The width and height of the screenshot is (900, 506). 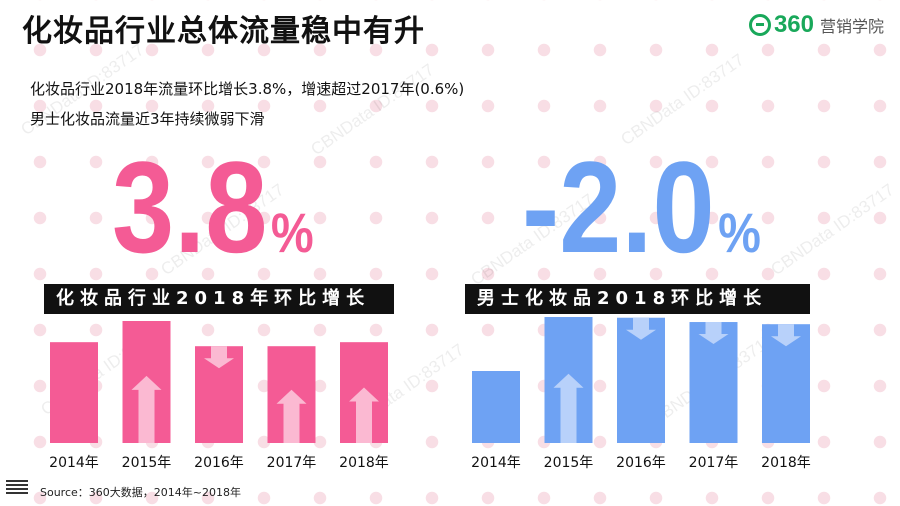 What do you see at coordinates (219, 299) in the screenshot?
I see `chart-title-cosmetics: 化妆品行业2018年环比增长` at bounding box center [219, 299].